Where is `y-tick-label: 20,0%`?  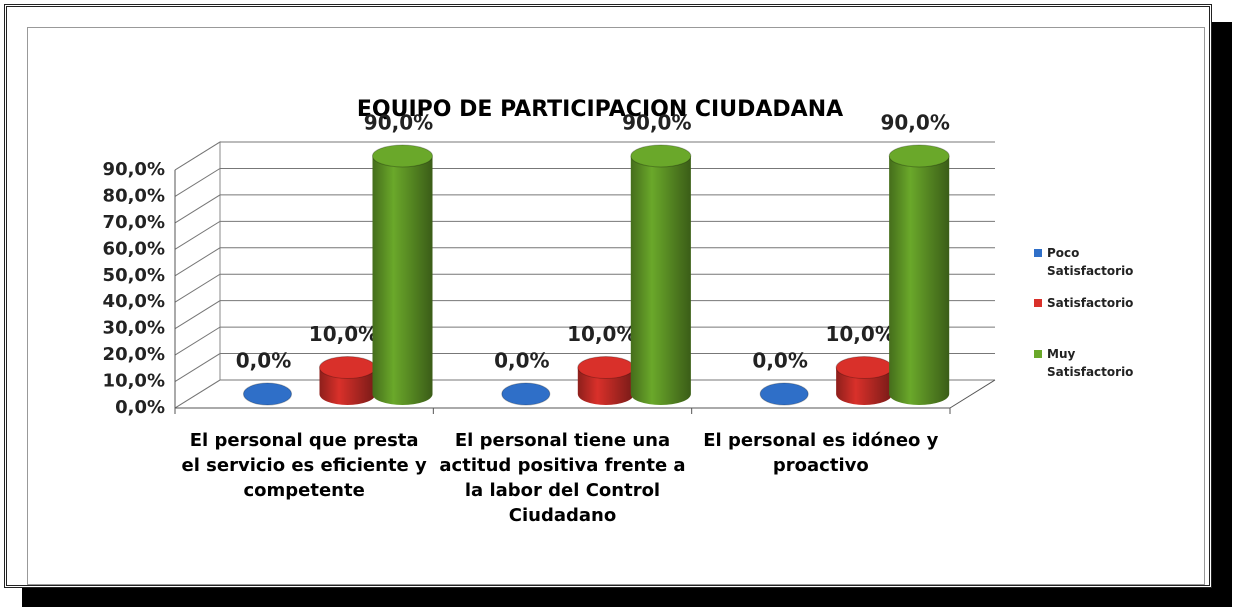 y-tick-label: 20,0% is located at coordinates (134, 354).